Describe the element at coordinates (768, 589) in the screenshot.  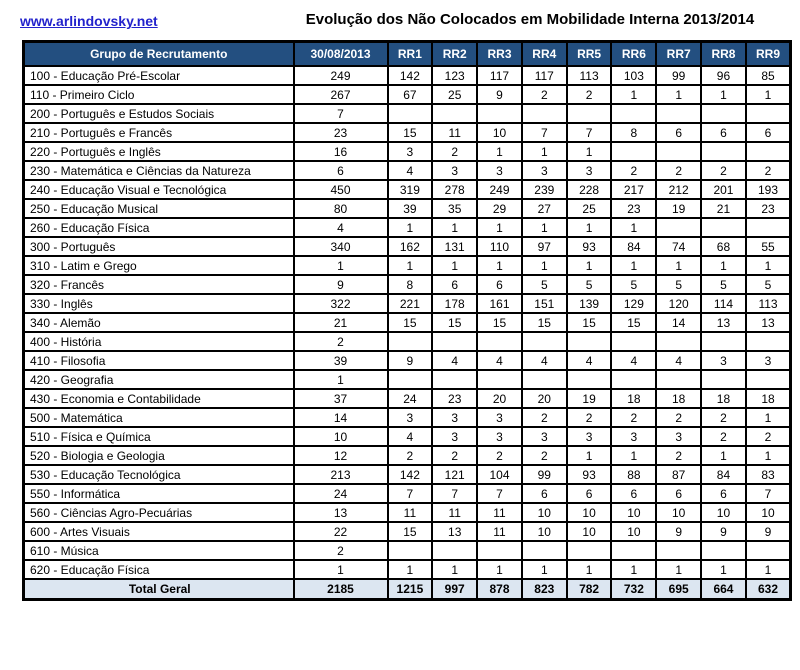
I see `total-value-cell: 632` at that location.